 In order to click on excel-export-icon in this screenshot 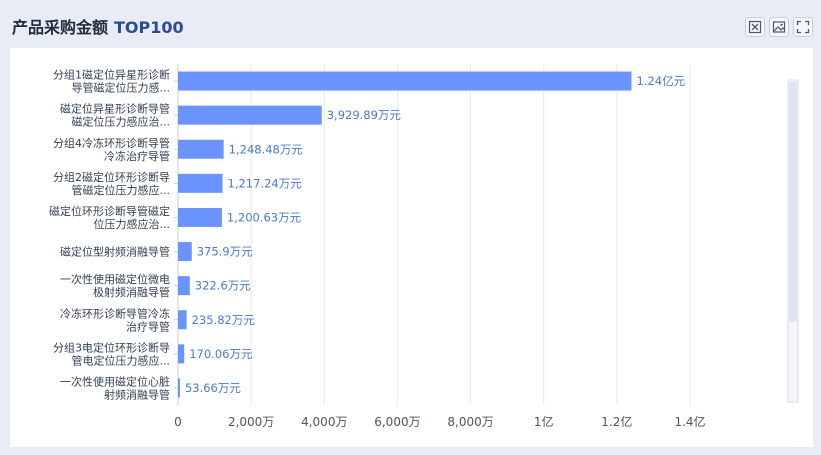, I will do `click(755, 27)`.